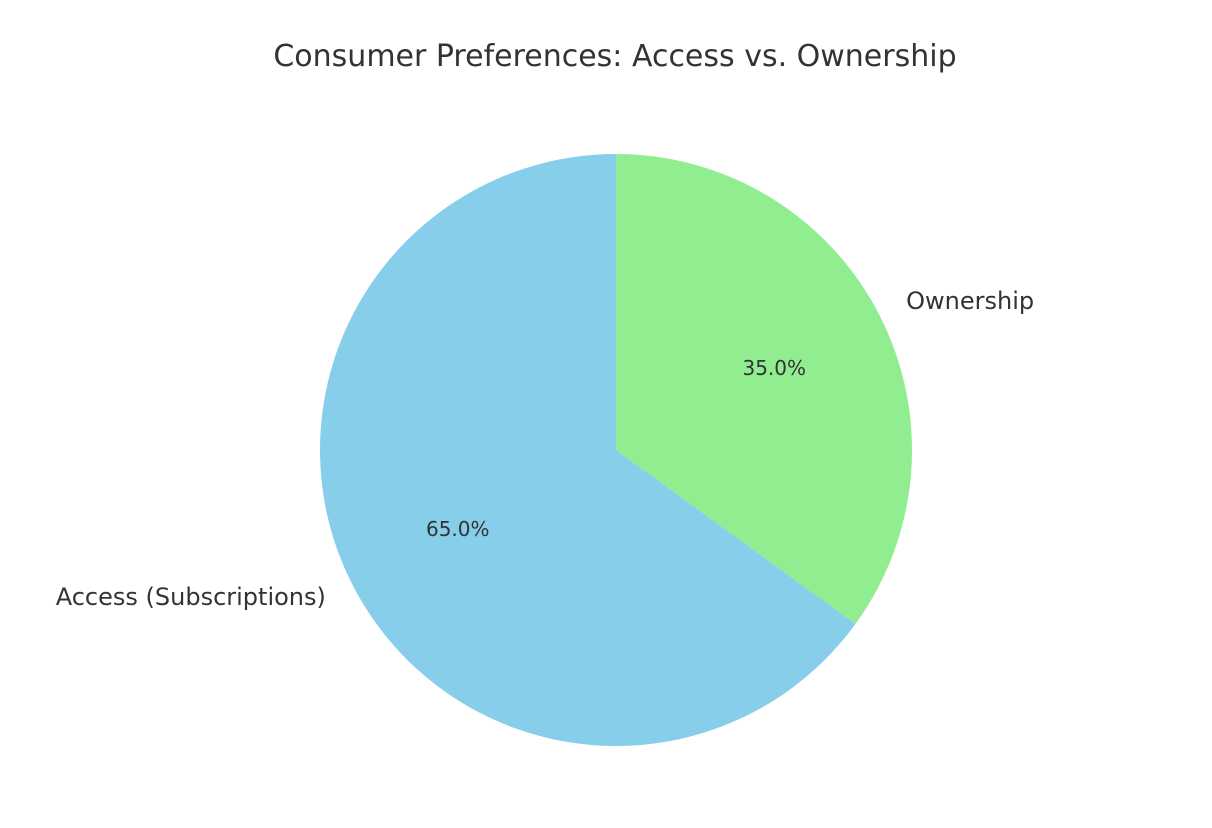  I want to click on slice-label-0: Ownership, so click(970, 301).